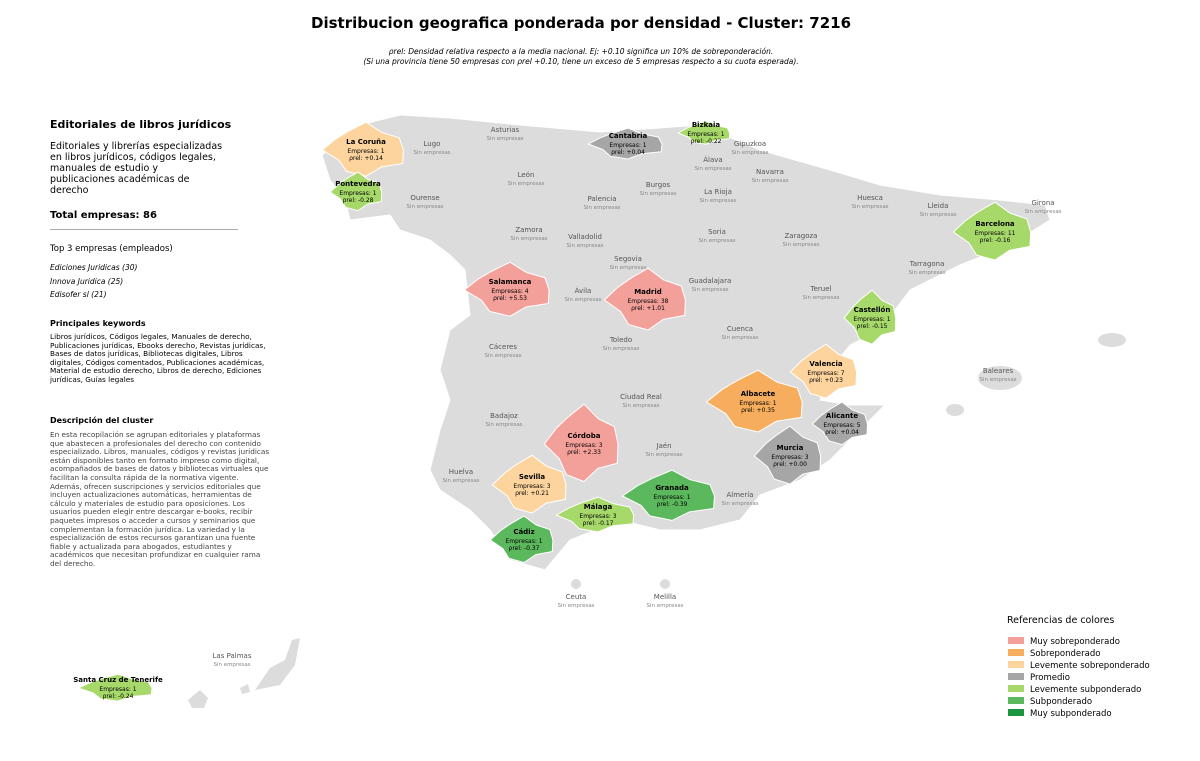  I want to click on keywords-heading: Principales keywords, so click(98, 323).